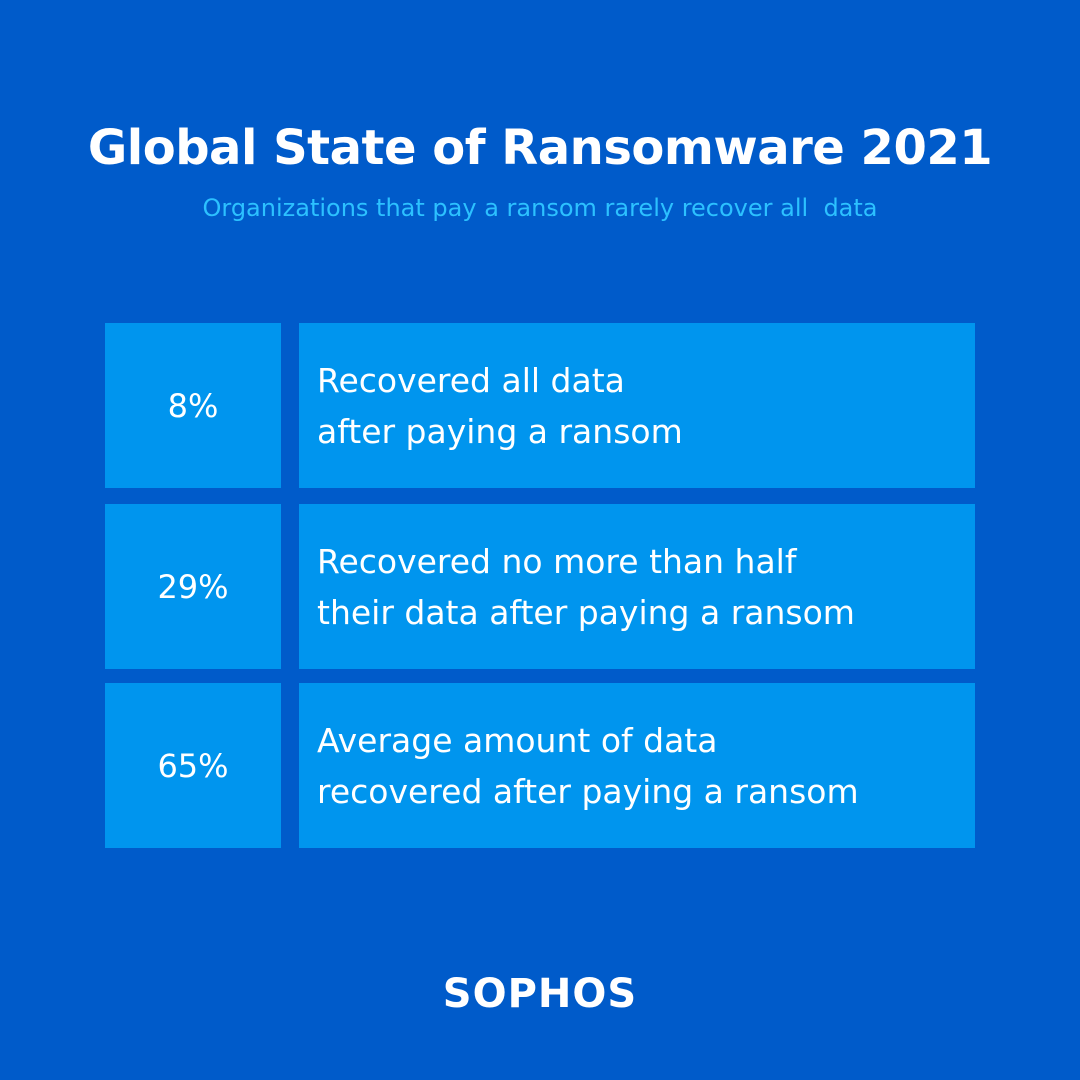 Image resolution: width=1080 pixels, height=1080 pixels. What do you see at coordinates (471, 380) in the screenshot?
I see `stat-description-line: Recovered all data` at bounding box center [471, 380].